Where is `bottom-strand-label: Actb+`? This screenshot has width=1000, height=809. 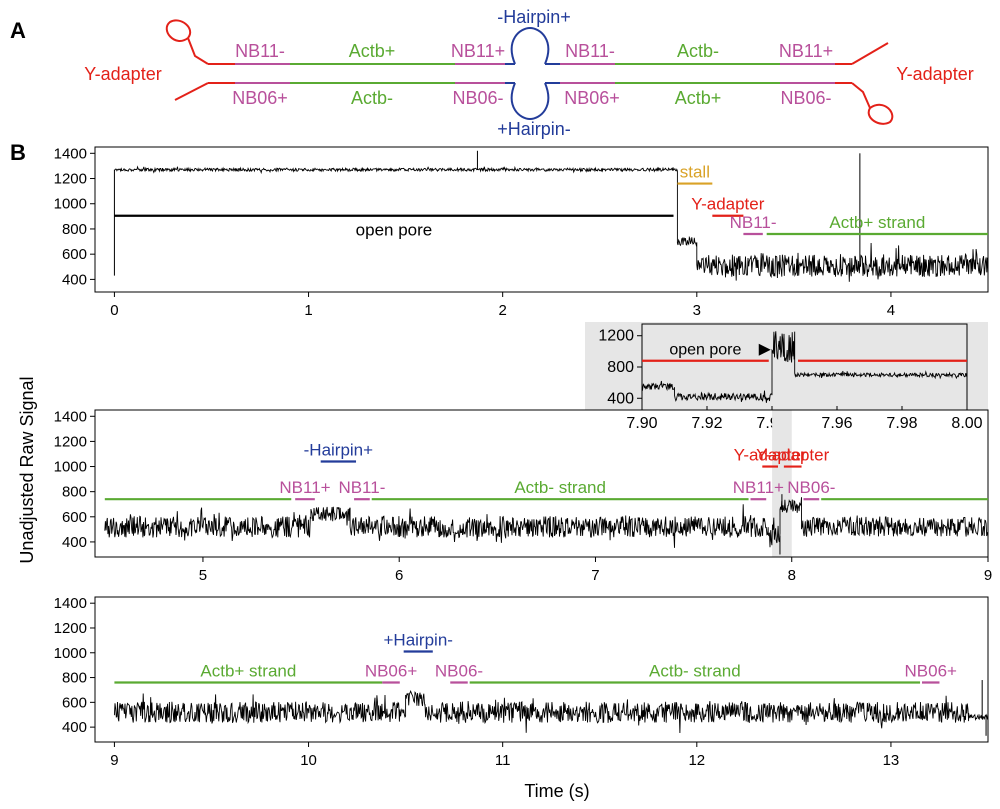
bottom-strand-label: Actb+ is located at coordinates (698, 98).